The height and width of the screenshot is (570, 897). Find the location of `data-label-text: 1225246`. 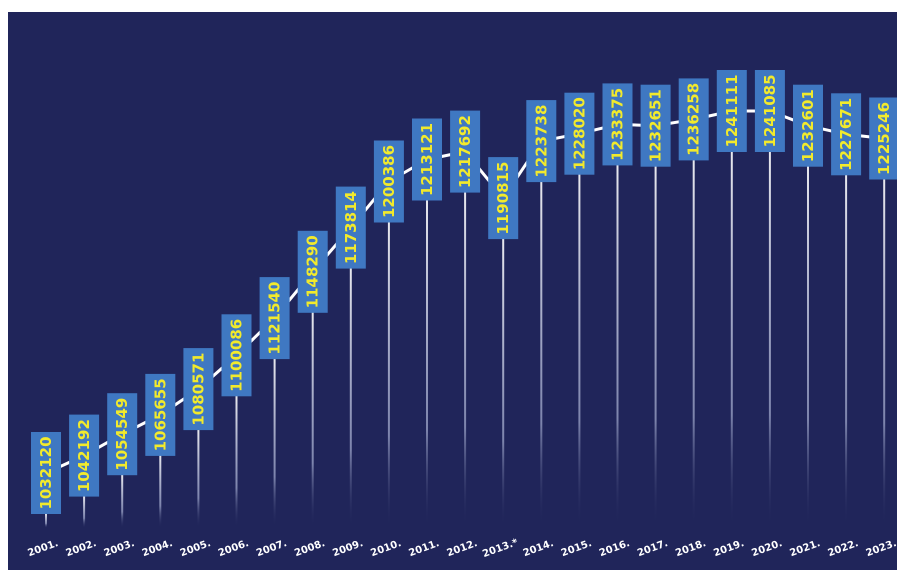

data-label-text: 1225246 is located at coordinates (884, 138).